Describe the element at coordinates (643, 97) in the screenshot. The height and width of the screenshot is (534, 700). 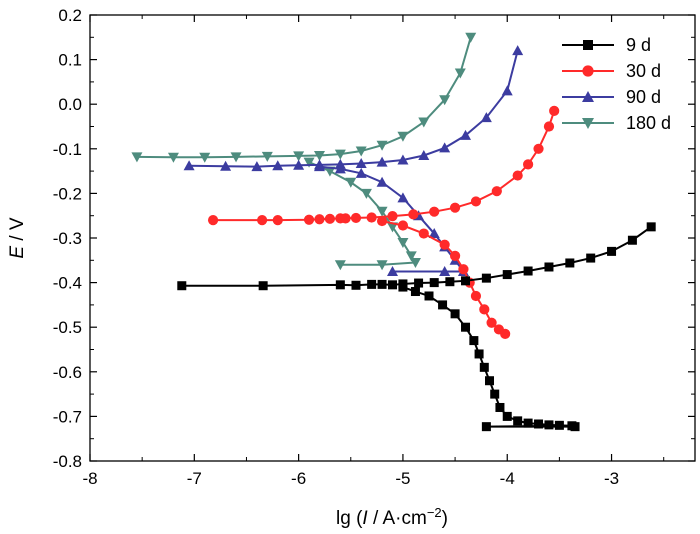
I see `legend-label: 90 d` at that location.